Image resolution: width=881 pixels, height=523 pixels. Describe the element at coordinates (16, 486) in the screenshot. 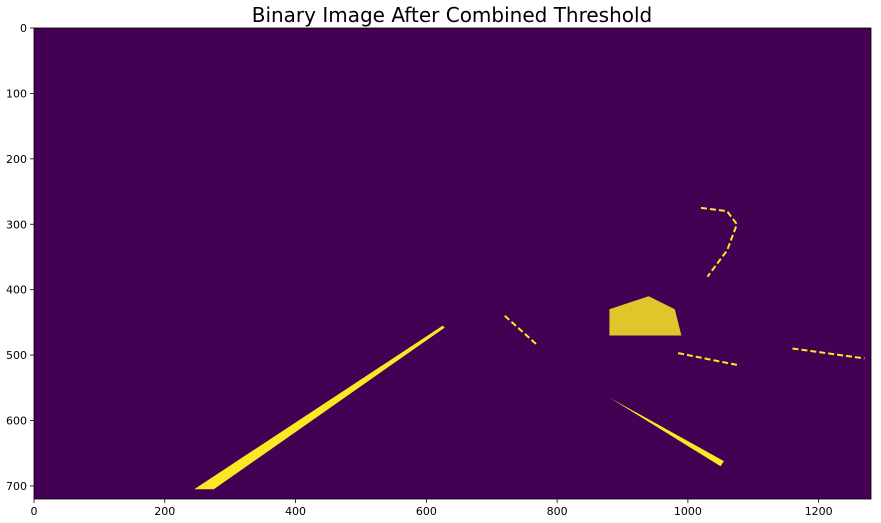

I see `y-tick-label: 700` at that location.